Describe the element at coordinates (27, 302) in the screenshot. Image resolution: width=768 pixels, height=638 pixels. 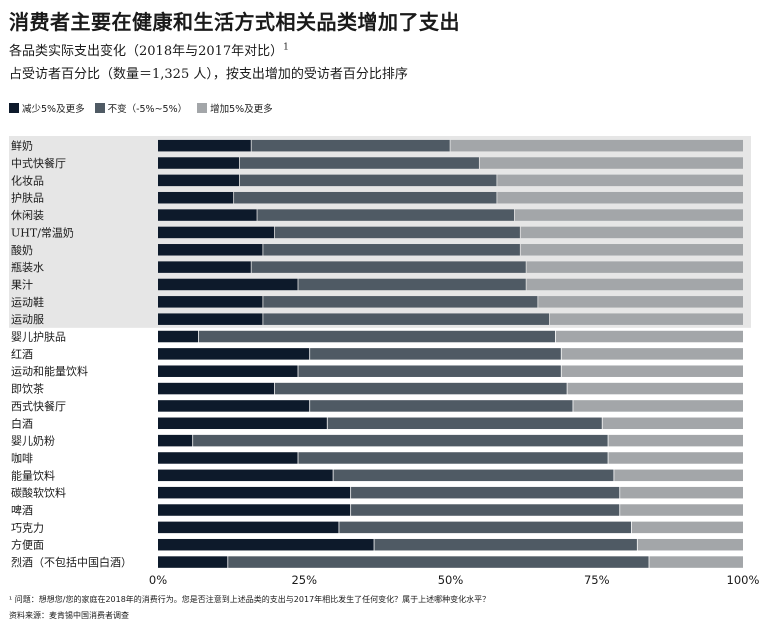
I see `category-label: 运动鞋` at that location.